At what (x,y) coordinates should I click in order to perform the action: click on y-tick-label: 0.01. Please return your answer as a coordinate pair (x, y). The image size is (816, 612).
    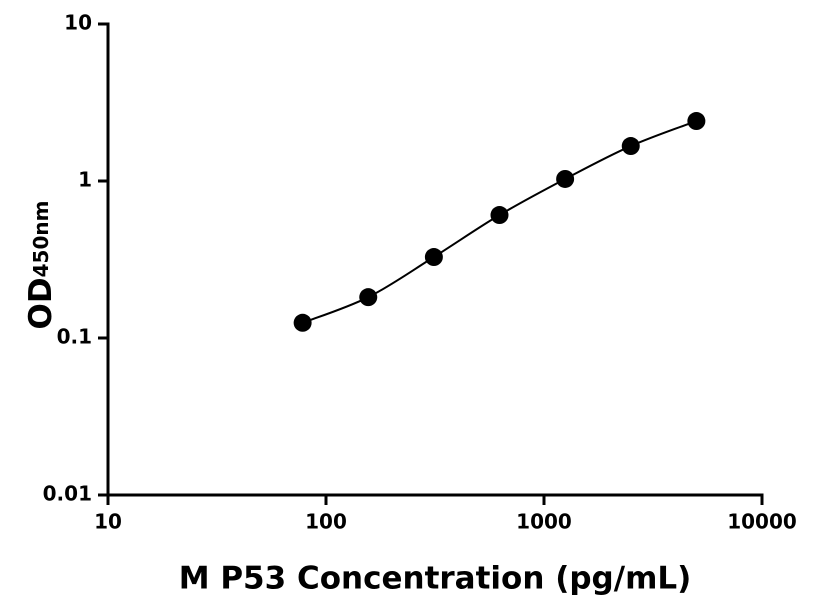
    Looking at the image, I should click on (67, 494).